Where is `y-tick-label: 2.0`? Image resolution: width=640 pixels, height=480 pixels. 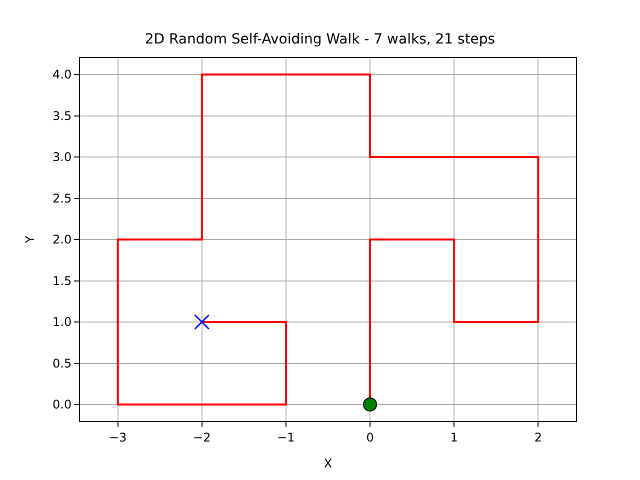
y-tick-label: 2.0 is located at coordinates (62, 239).